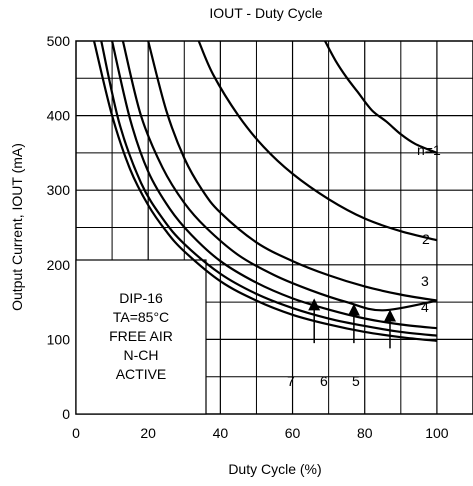 This screenshot has width=473, height=486. What do you see at coordinates (429, 150) in the screenshot?
I see `curve-label-n1: n=1` at bounding box center [429, 150].